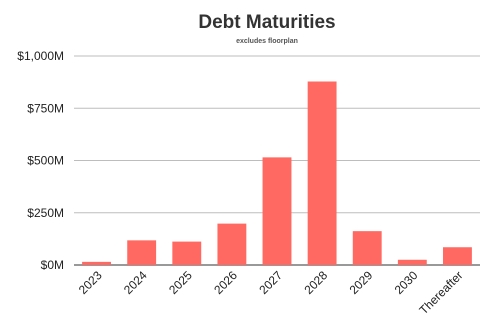  What do you see at coordinates (45, 161) in the screenshot?
I see `y-tick-label: $500M` at bounding box center [45, 161].